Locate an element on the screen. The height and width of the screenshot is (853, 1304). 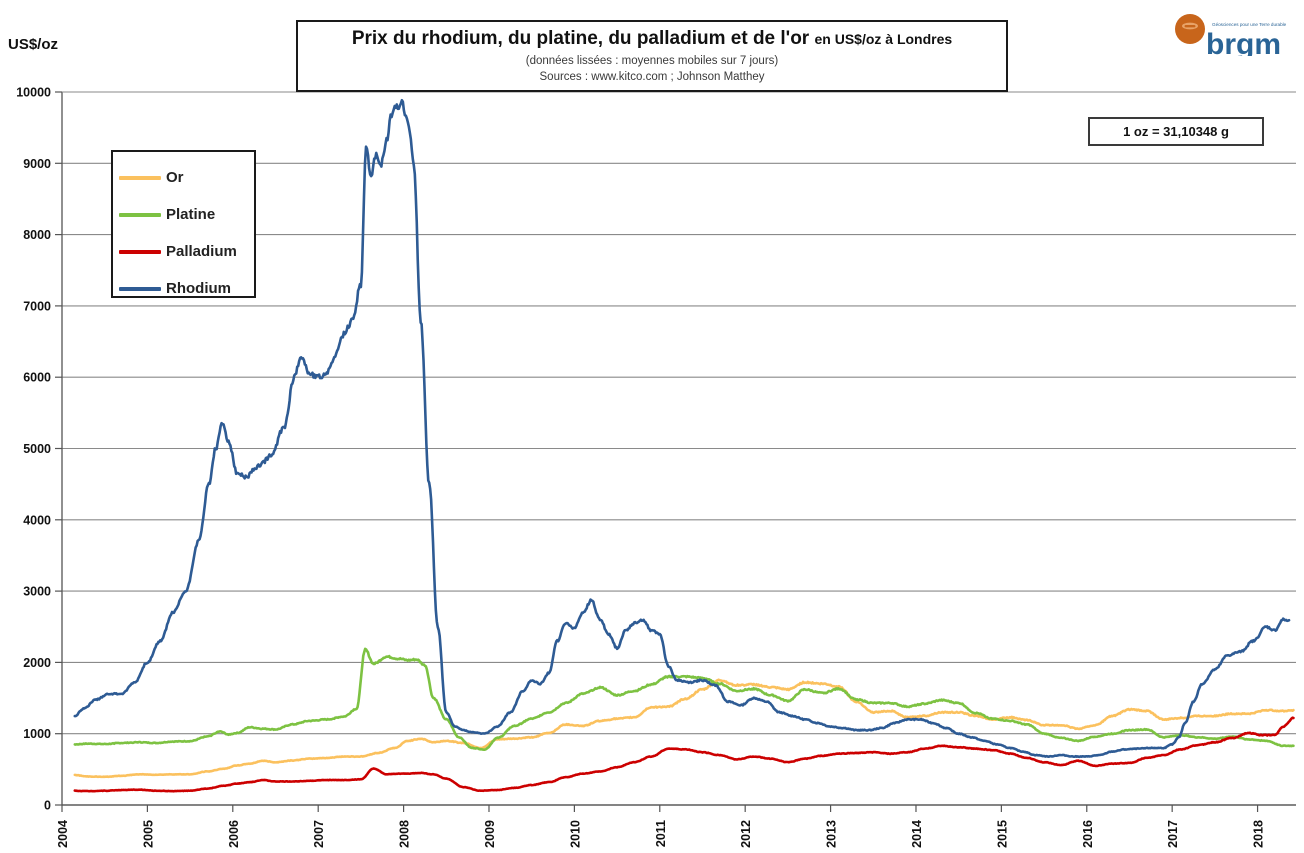
legend-label-rhodium: Rhodium is located at coordinates (198, 288).